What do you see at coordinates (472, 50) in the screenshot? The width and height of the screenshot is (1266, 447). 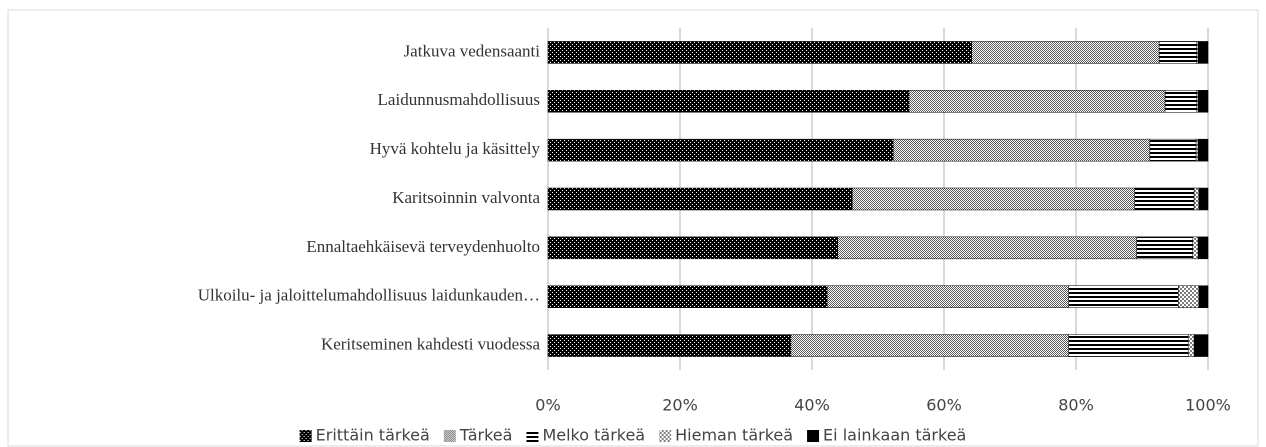 I see `y-tick-label: Jatkuva vedensaanti` at bounding box center [472, 50].